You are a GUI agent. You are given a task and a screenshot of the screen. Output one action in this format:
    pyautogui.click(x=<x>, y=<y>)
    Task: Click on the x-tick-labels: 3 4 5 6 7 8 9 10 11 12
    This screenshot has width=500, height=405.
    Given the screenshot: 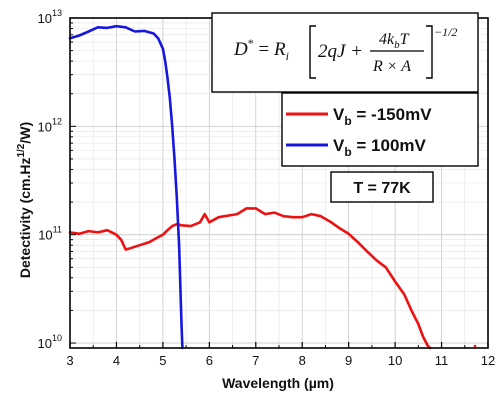 What is the action you would take?
    pyautogui.click(x=280, y=360)
    